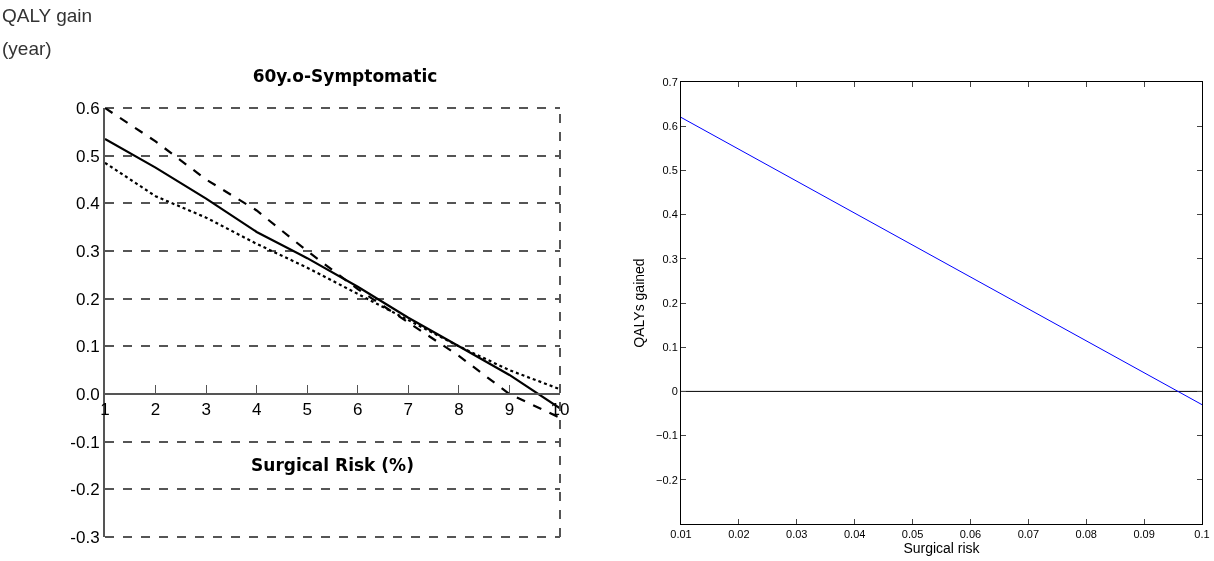  What do you see at coordinates (797, 534) in the screenshot?
I see `x-tick-label: 0.03` at bounding box center [797, 534].